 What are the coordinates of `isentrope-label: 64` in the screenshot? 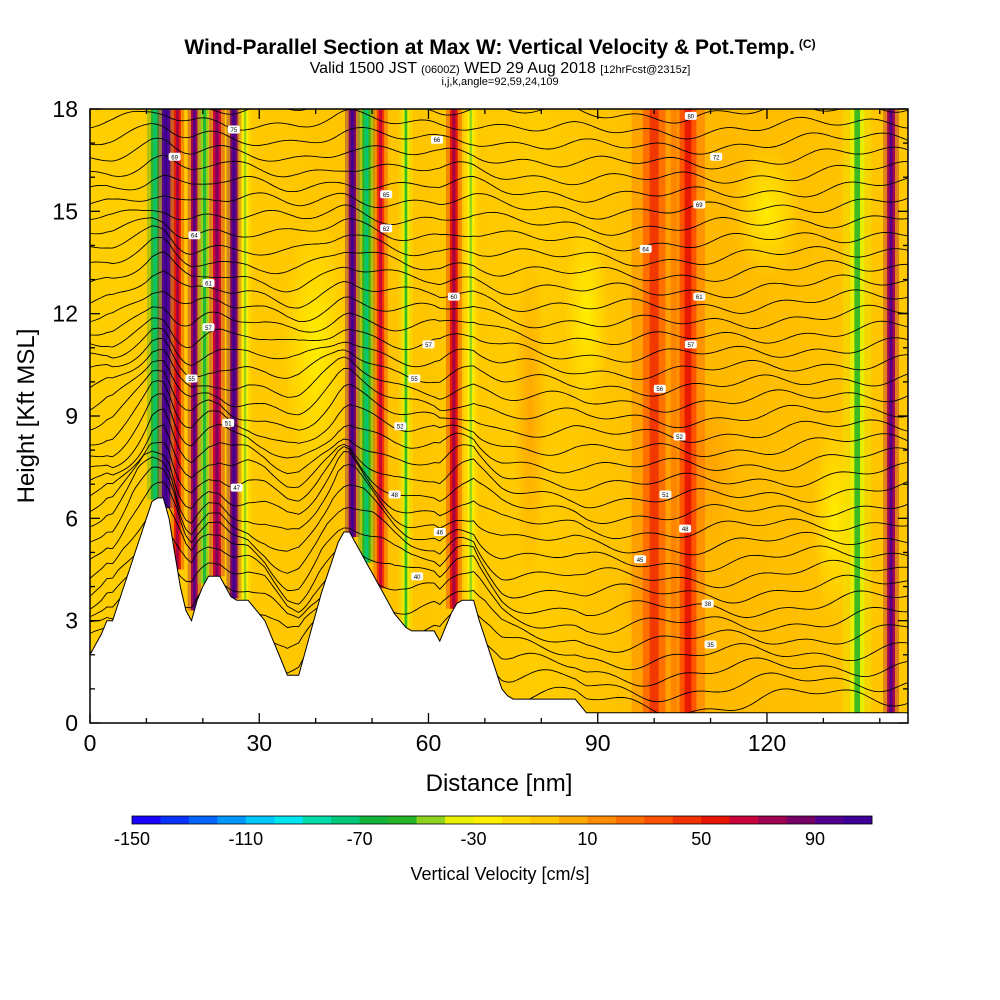 It's located at (194, 235).